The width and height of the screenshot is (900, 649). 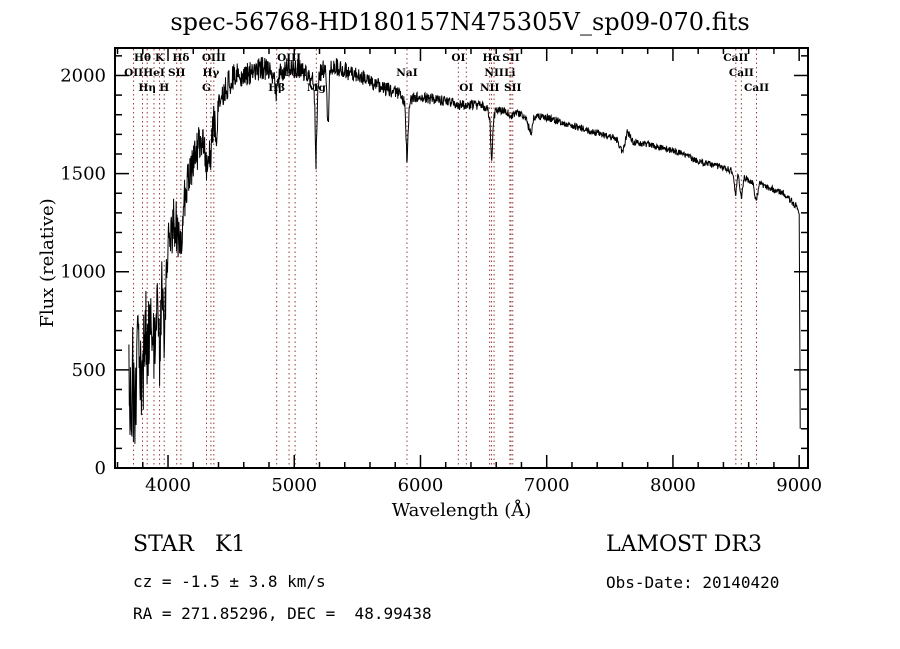 What do you see at coordinates (684, 544) in the screenshot?
I see `survey-text: LAMOST DR3` at bounding box center [684, 544].